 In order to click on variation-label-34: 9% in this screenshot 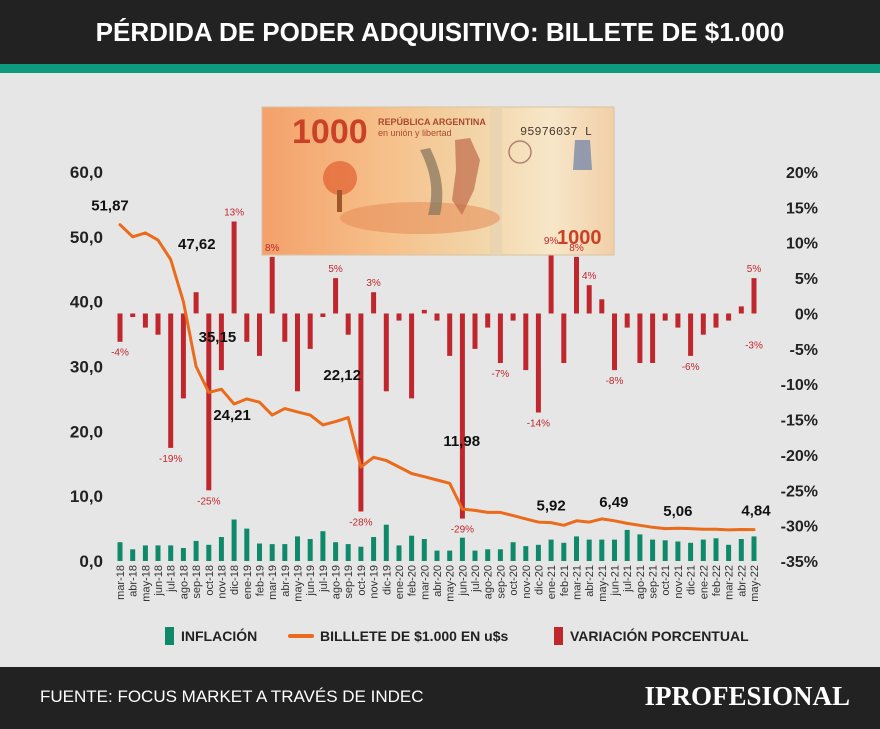, I will do `click(551, 241)`.